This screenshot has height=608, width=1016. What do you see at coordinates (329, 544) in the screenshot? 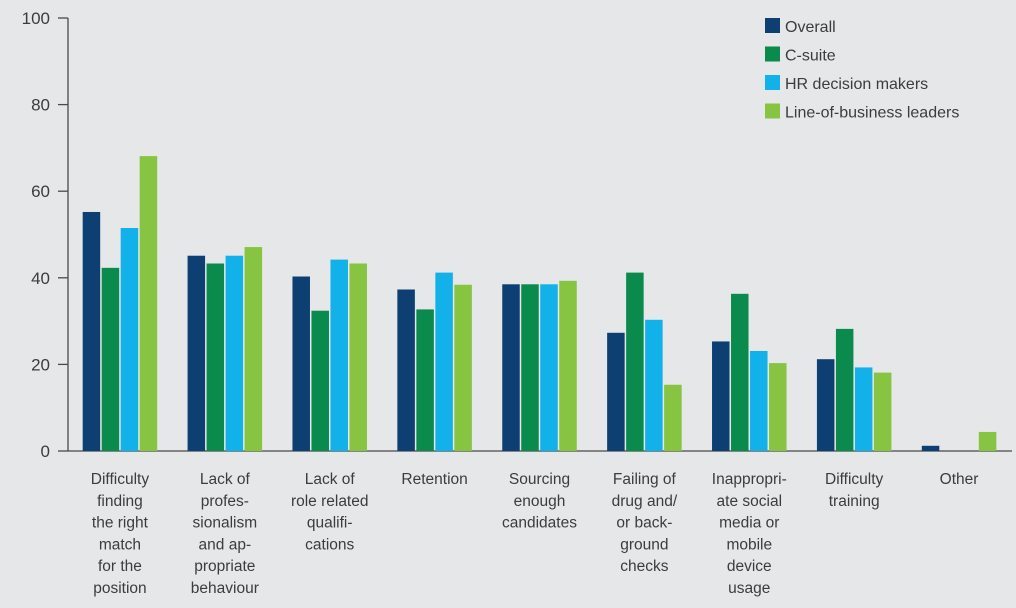
I see `x-tick-label-line: cations` at bounding box center [329, 544].